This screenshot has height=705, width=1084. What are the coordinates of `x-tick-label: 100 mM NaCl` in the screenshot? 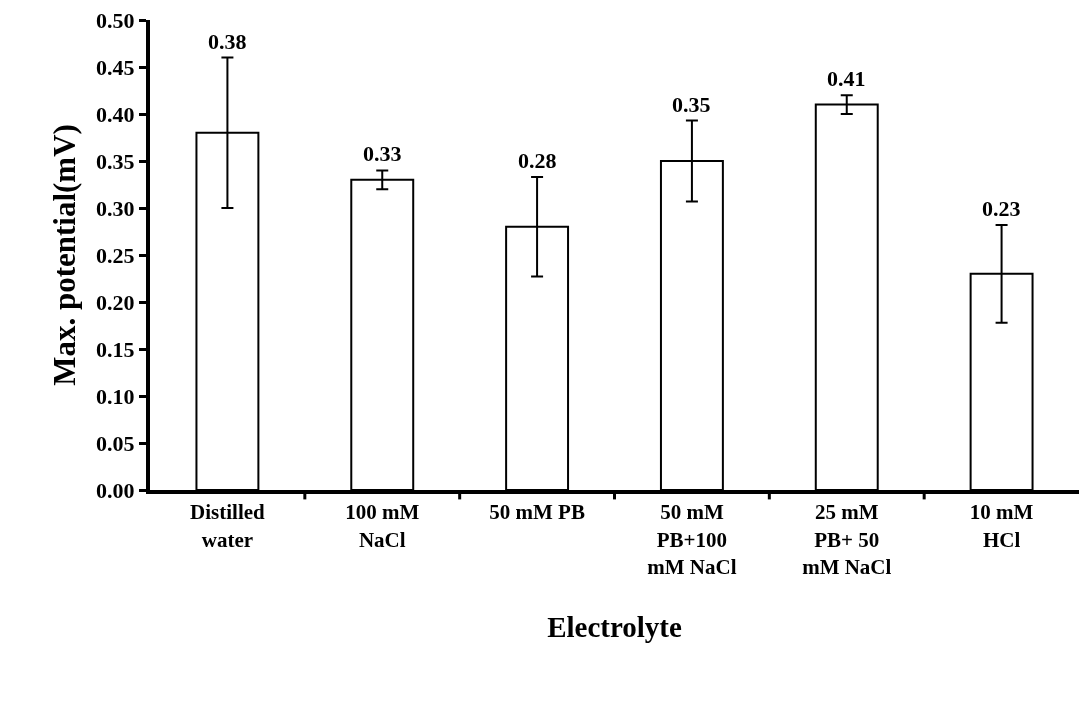 It's located at (382, 526).